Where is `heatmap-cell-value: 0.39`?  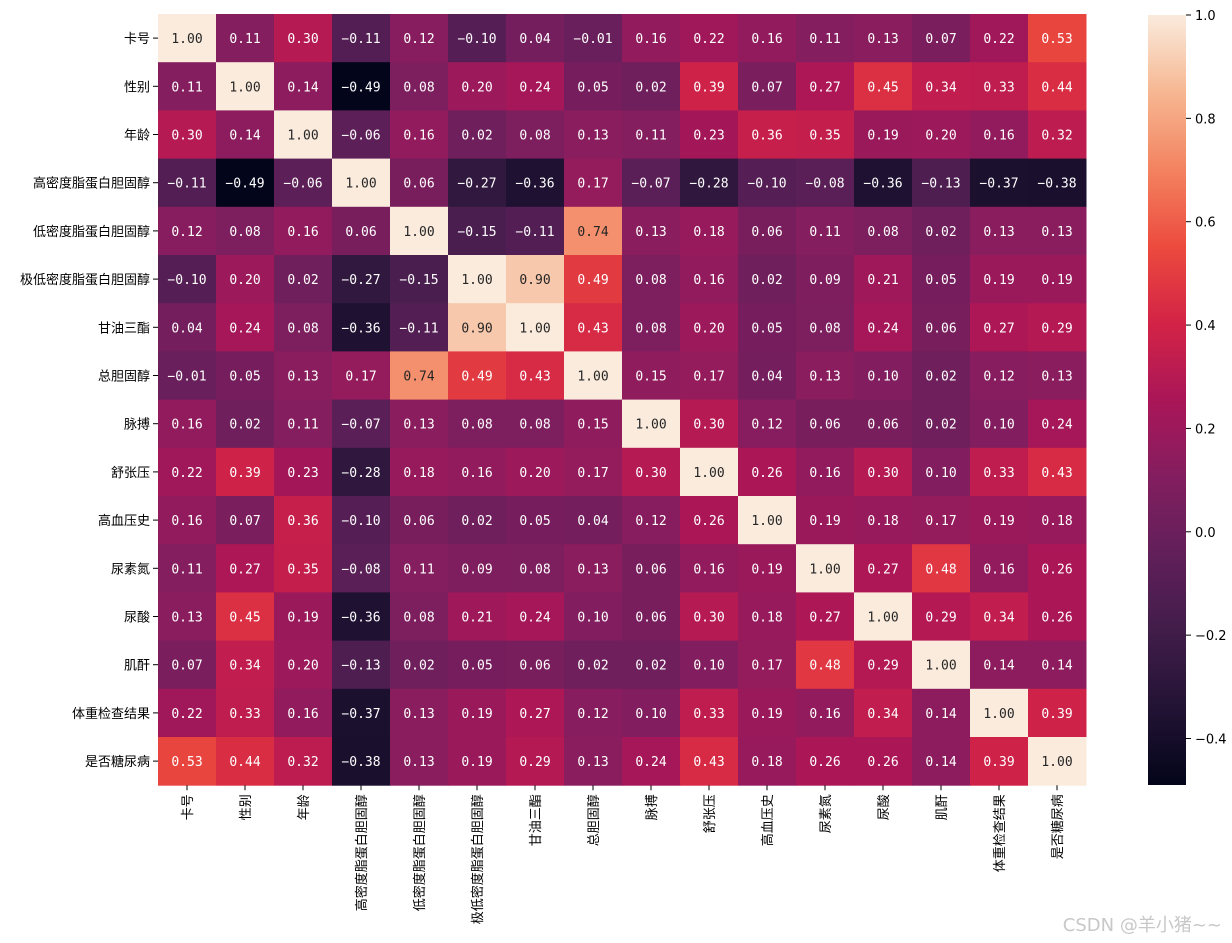 heatmap-cell-value: 0.39 is located at coordinates (244, 473).